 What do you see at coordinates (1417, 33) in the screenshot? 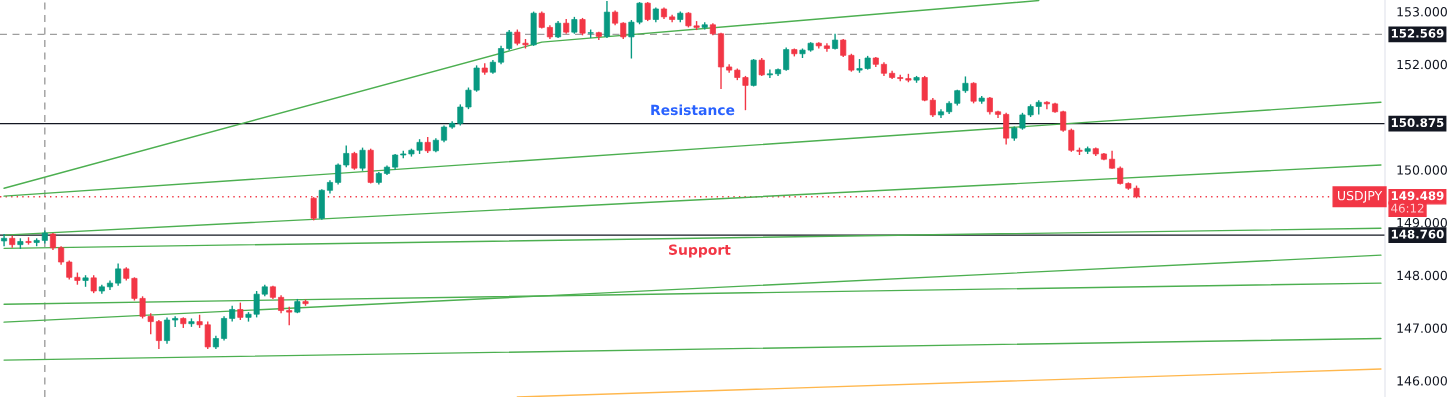
I see `ref-line-label: 152.569` at bounding box center [1417, 33].